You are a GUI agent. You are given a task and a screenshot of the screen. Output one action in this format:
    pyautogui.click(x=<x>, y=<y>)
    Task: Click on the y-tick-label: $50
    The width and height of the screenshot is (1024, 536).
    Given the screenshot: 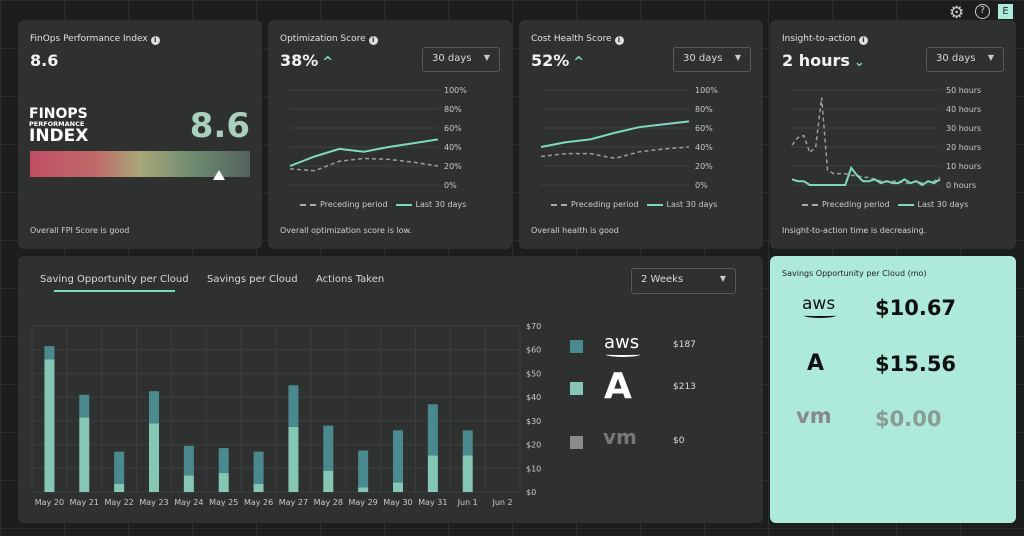 What is the action you would take?
    pyautogui.click(x=533, y=373)
    